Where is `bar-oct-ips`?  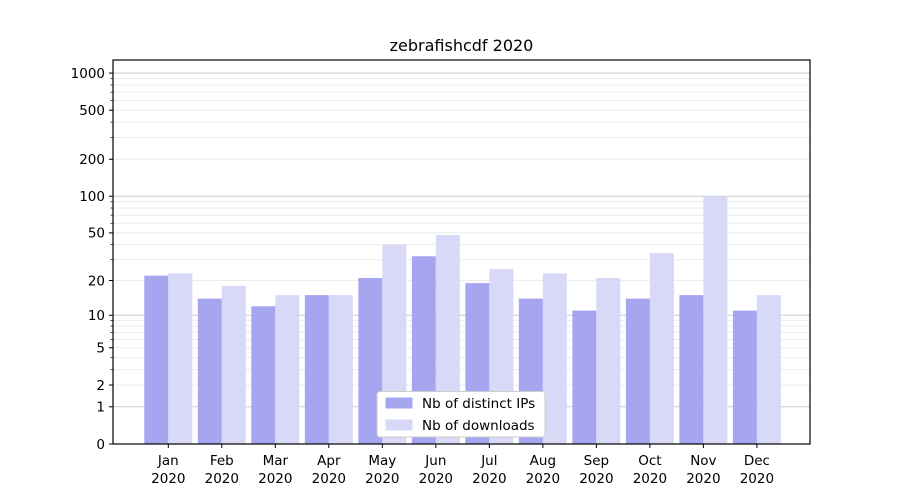
bar-oct-ips is located at coordinates (637, 371).